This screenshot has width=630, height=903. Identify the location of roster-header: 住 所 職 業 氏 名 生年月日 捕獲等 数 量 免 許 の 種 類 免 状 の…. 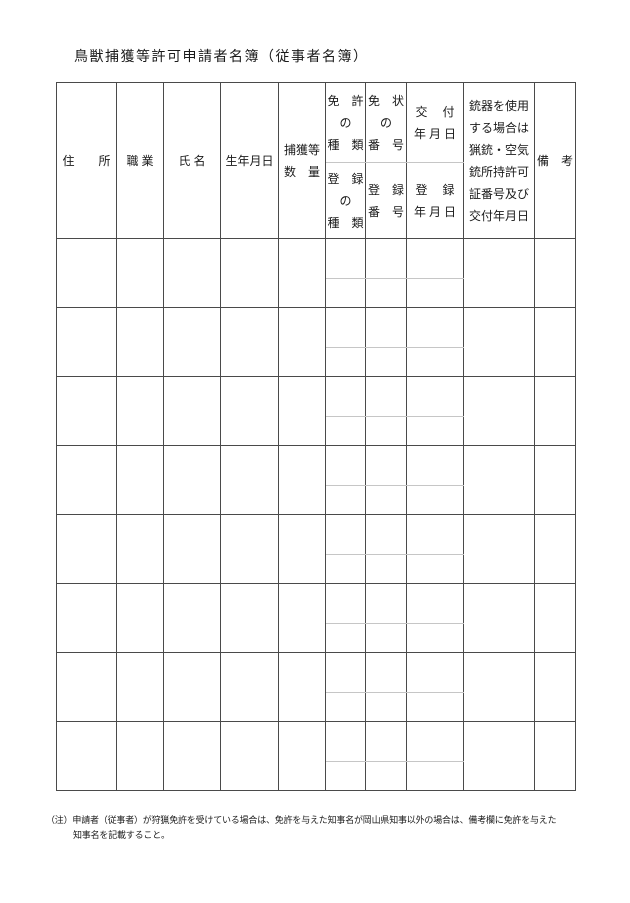
(316, 160).